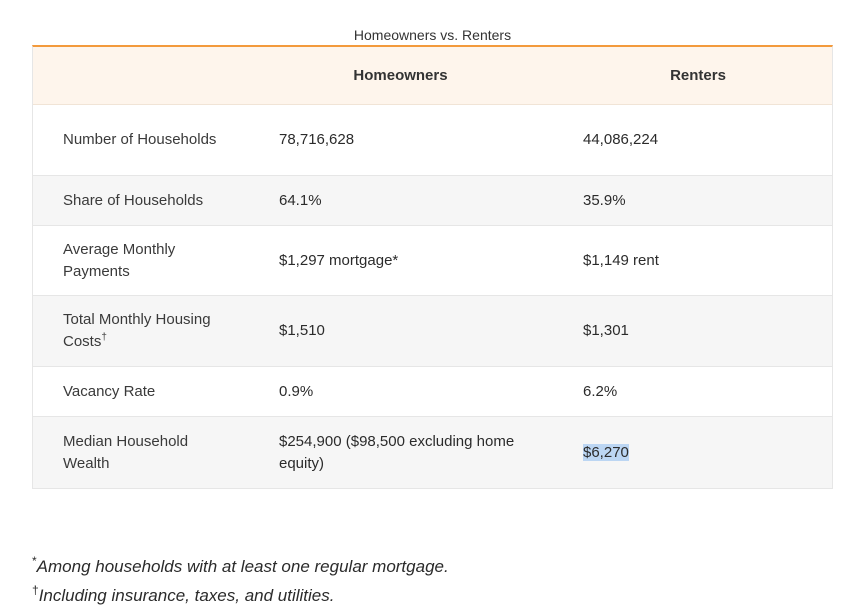 The height and width of the screenshot is (616, 862). I want to click on header-homeowners: Homeowners, so click(400, 75).